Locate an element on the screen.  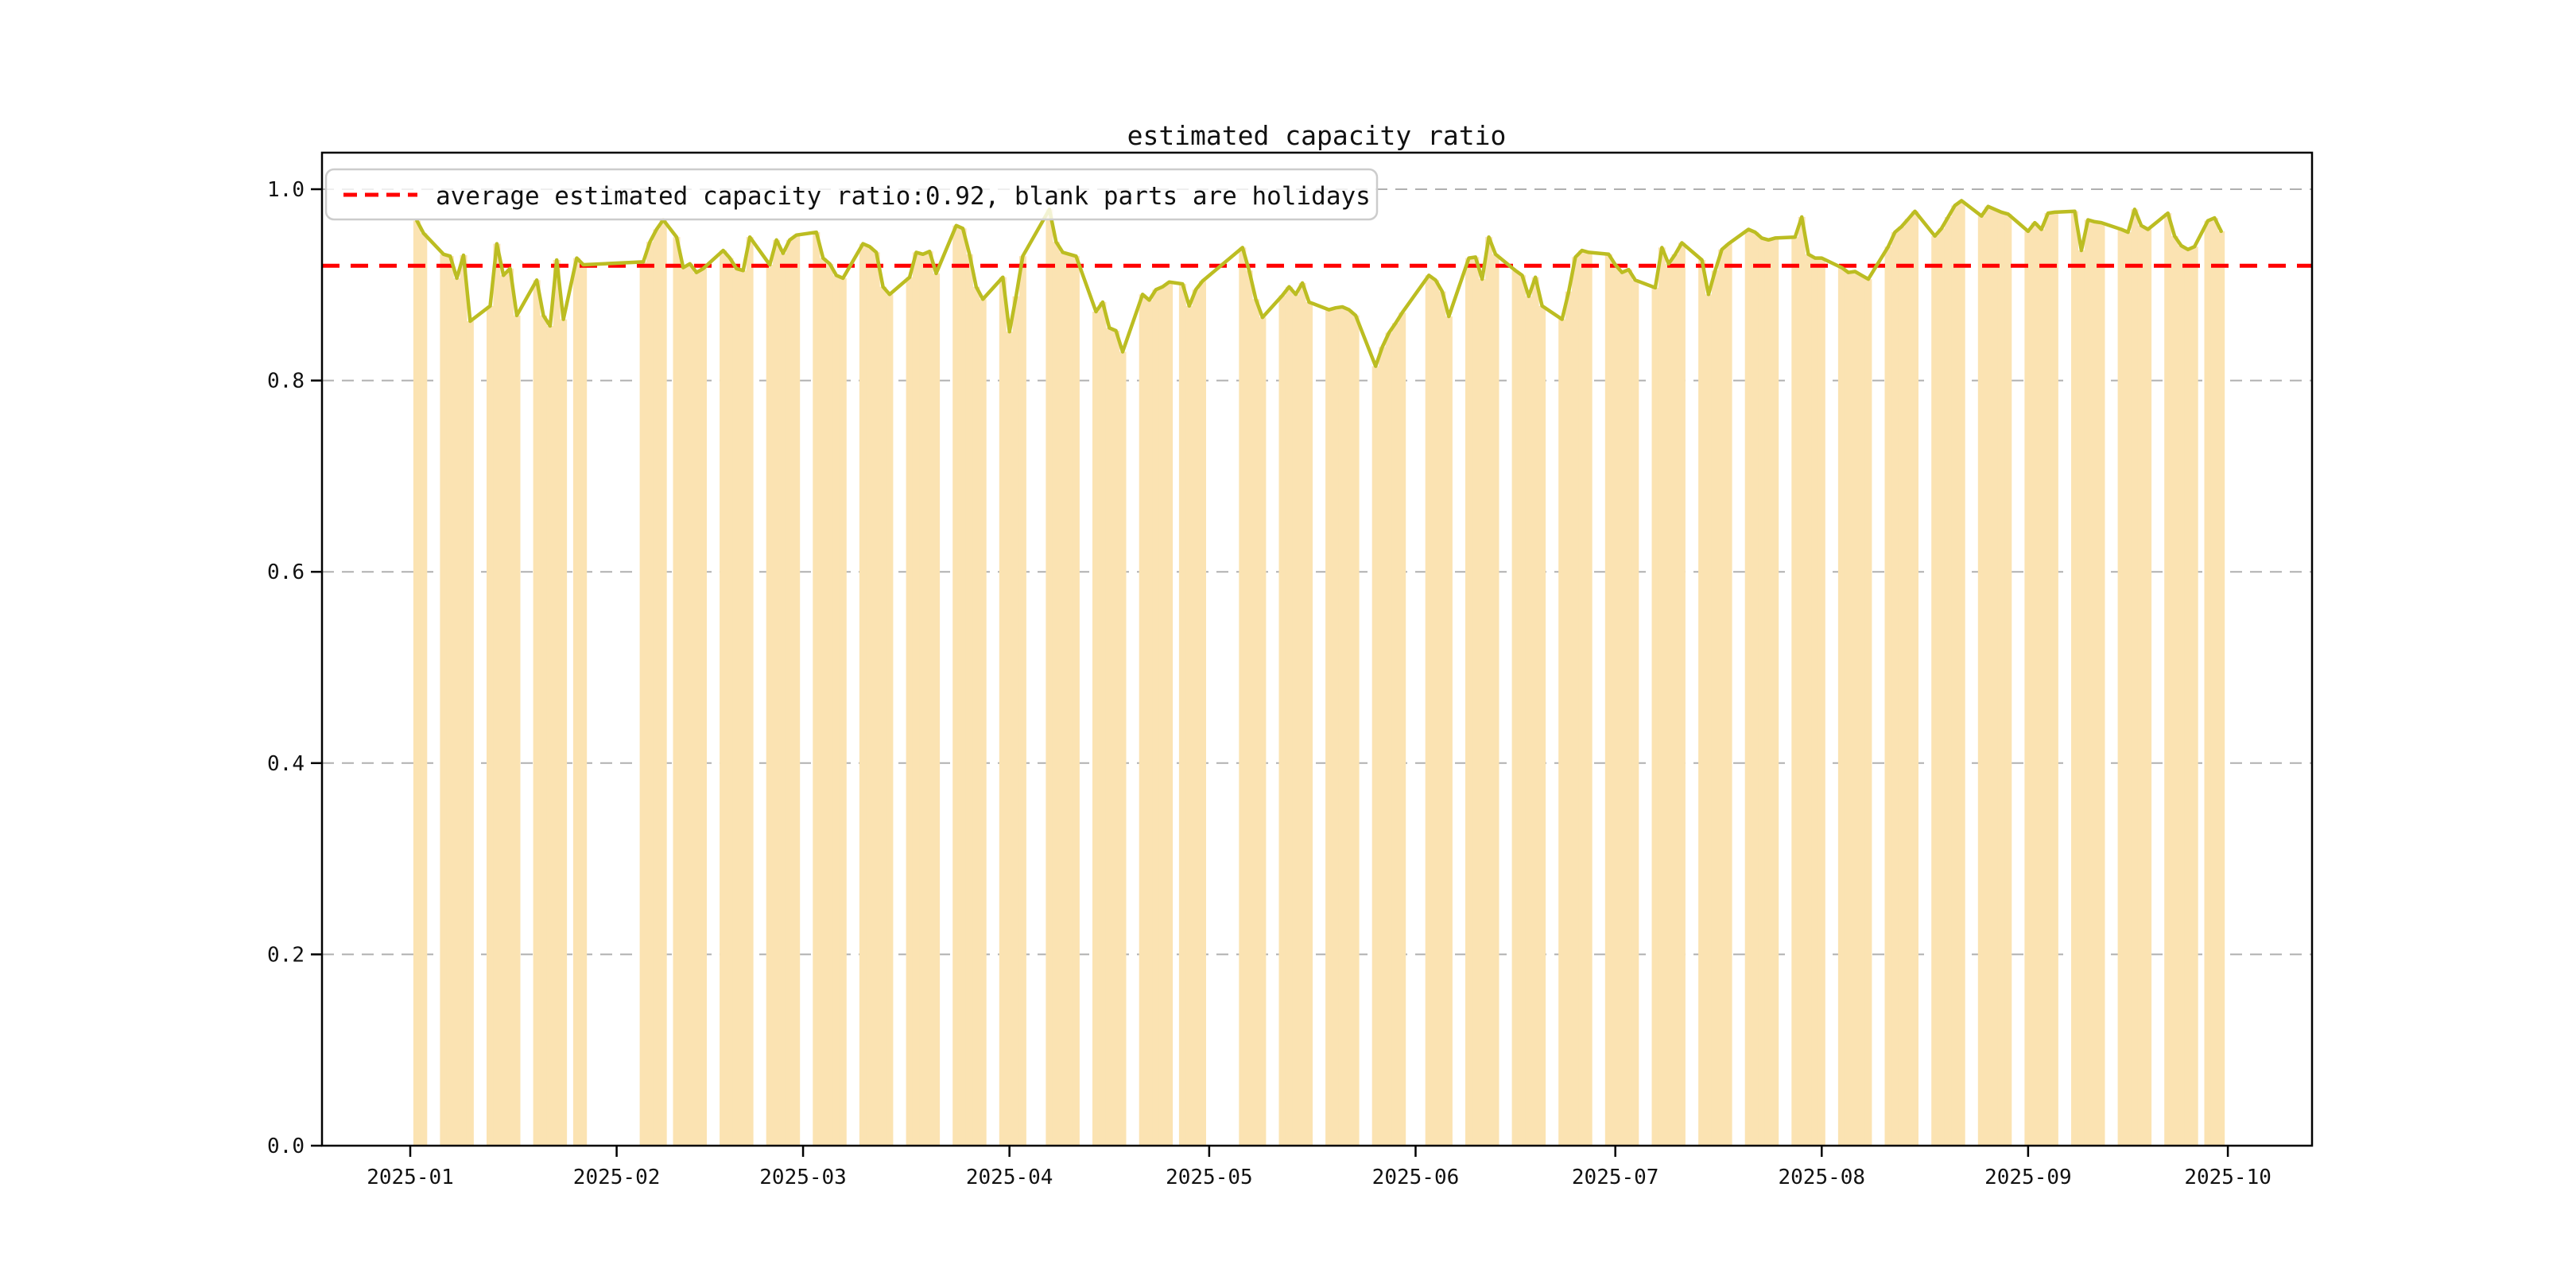
y-tick-label: 0.6 is located at coordinates (286, 572).